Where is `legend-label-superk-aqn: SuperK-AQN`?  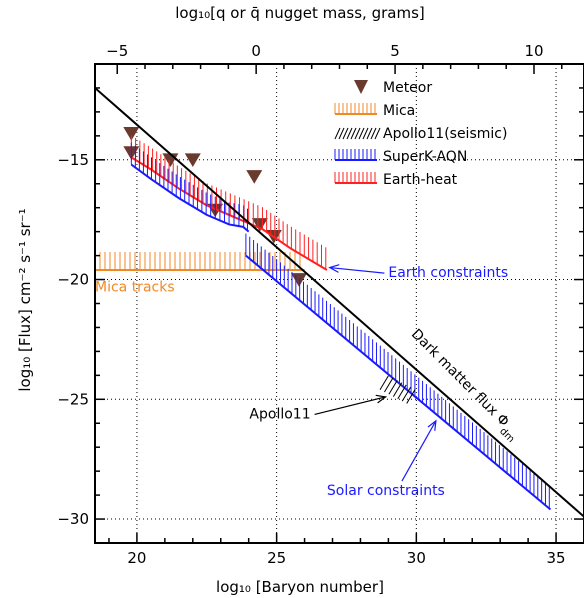 legend-label-superk-aqn: SuperK-AQN is located at coordinates (425, 157).